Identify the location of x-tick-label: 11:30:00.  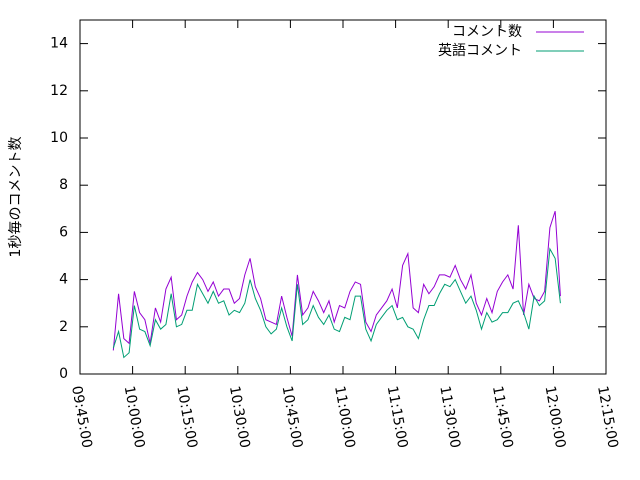
(449, 417).